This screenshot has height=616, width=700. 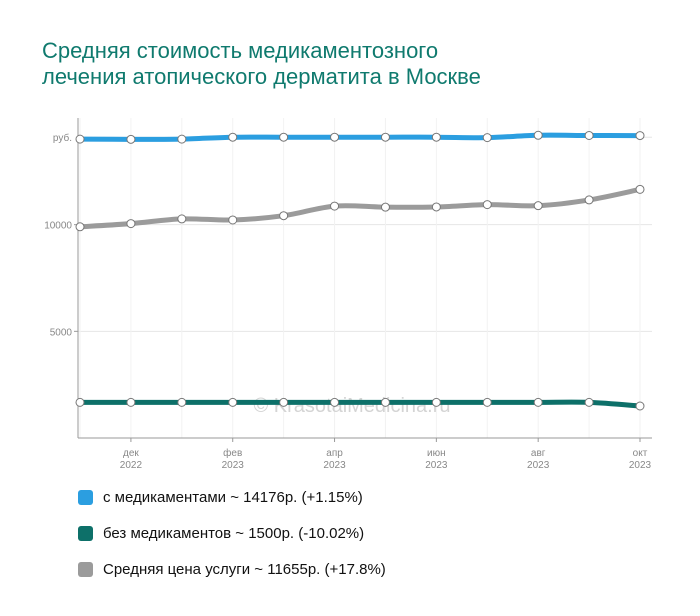 What do you see at coordinates (131, 453) in the screenshot?
I see `x-tick-label-month: дек` at bounding box center [131, 453].